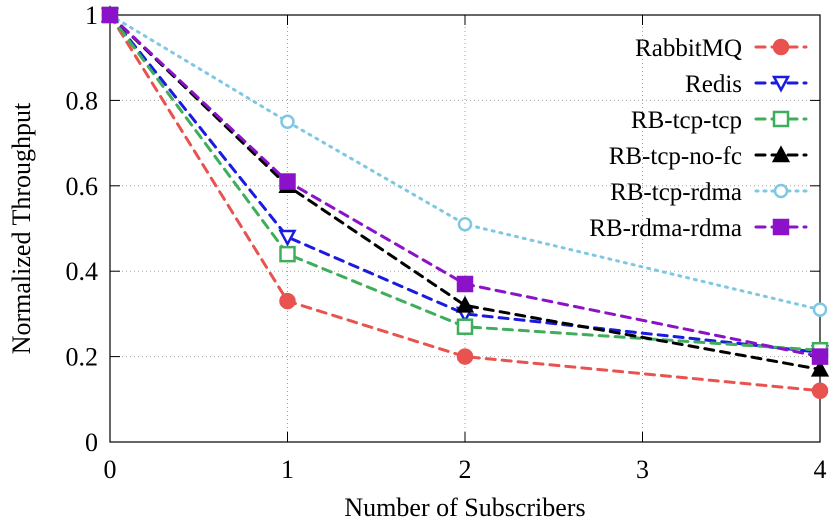  What do you see at coordinates (91, 442) in the screenshot?
I see `y-tick-label: 0` at bounding box center [91, 442].